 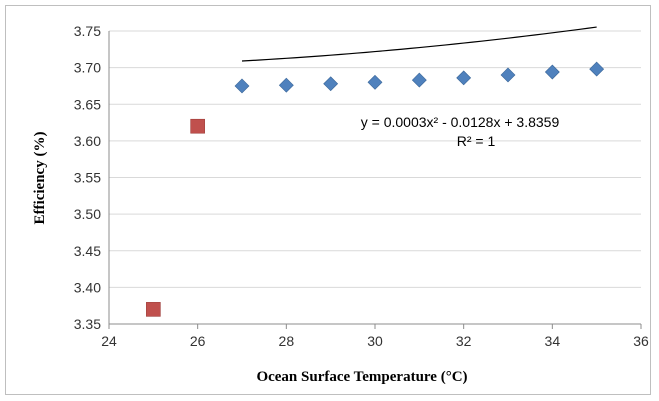 What do you see at coordinates (87, 178) in the screenshot?
I see `y-tick-label: 3.55` at bounding box center [87, 178].